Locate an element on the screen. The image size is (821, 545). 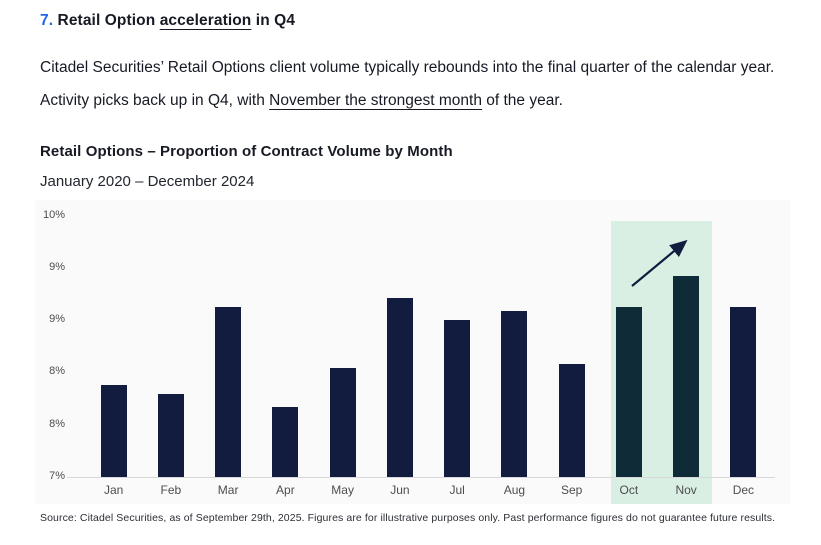
section-number: 7. is located at coordinates (47, 20).